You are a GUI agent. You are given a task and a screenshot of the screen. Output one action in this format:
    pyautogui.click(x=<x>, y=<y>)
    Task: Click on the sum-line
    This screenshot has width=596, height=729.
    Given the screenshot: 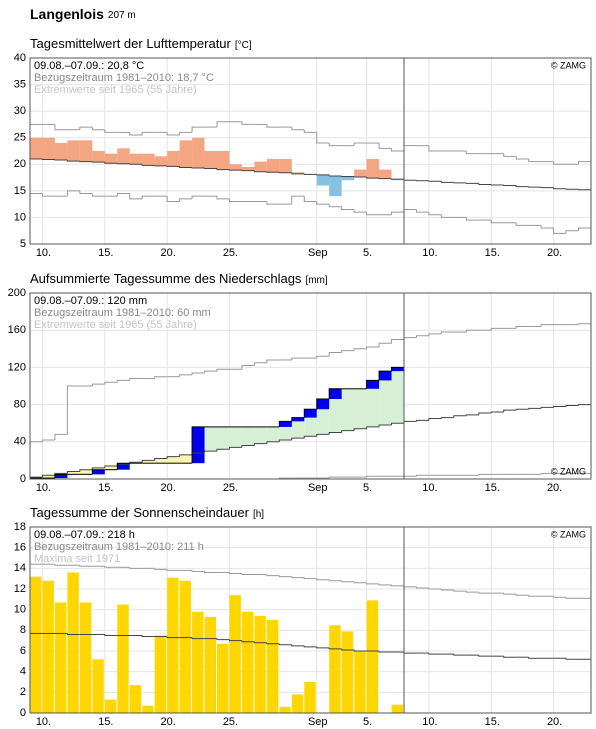 What is the action you would take?
    pyautogui.click(x=335, y=394)
    